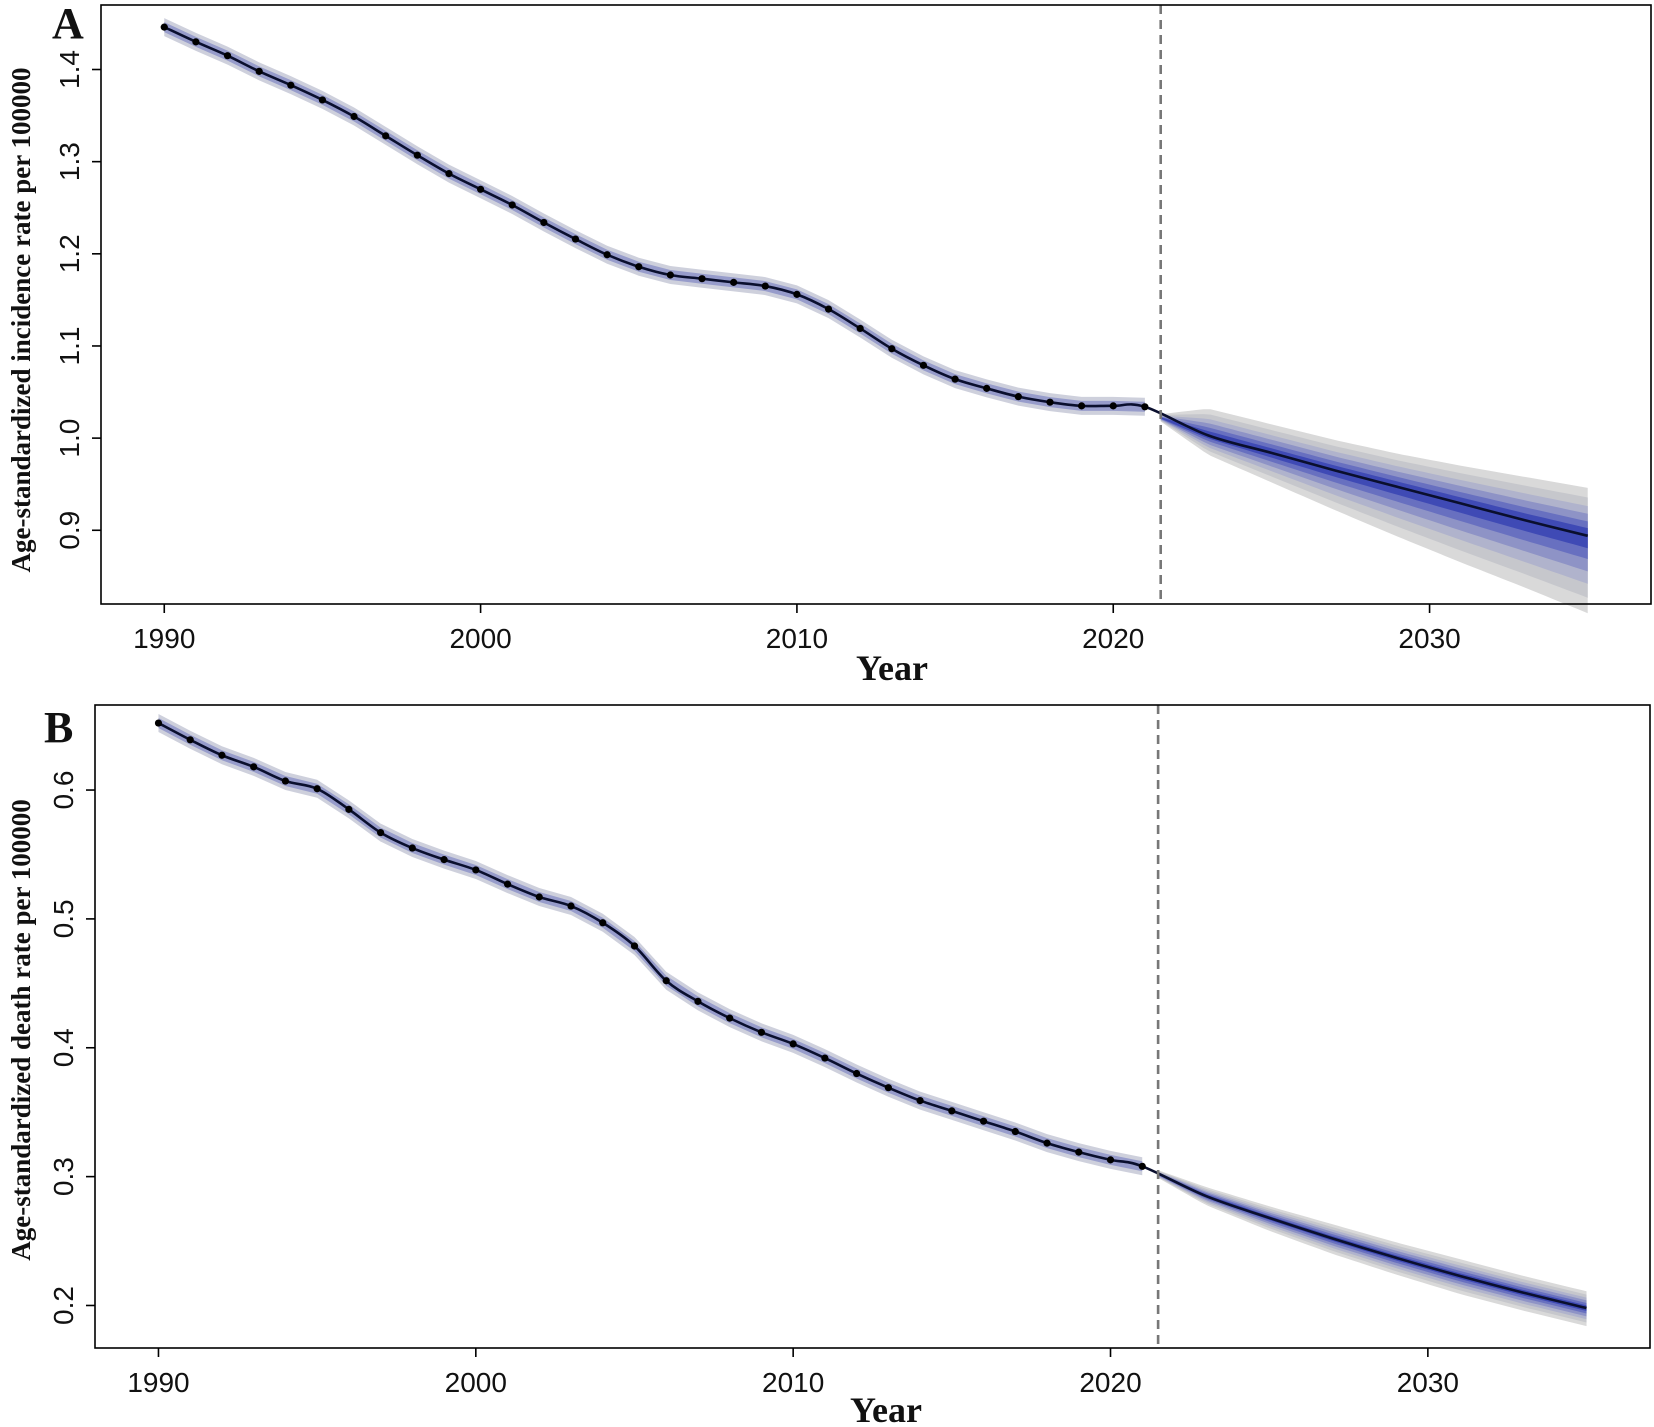  I want to click on y-tick-label: 1.1, so click(69, 346).